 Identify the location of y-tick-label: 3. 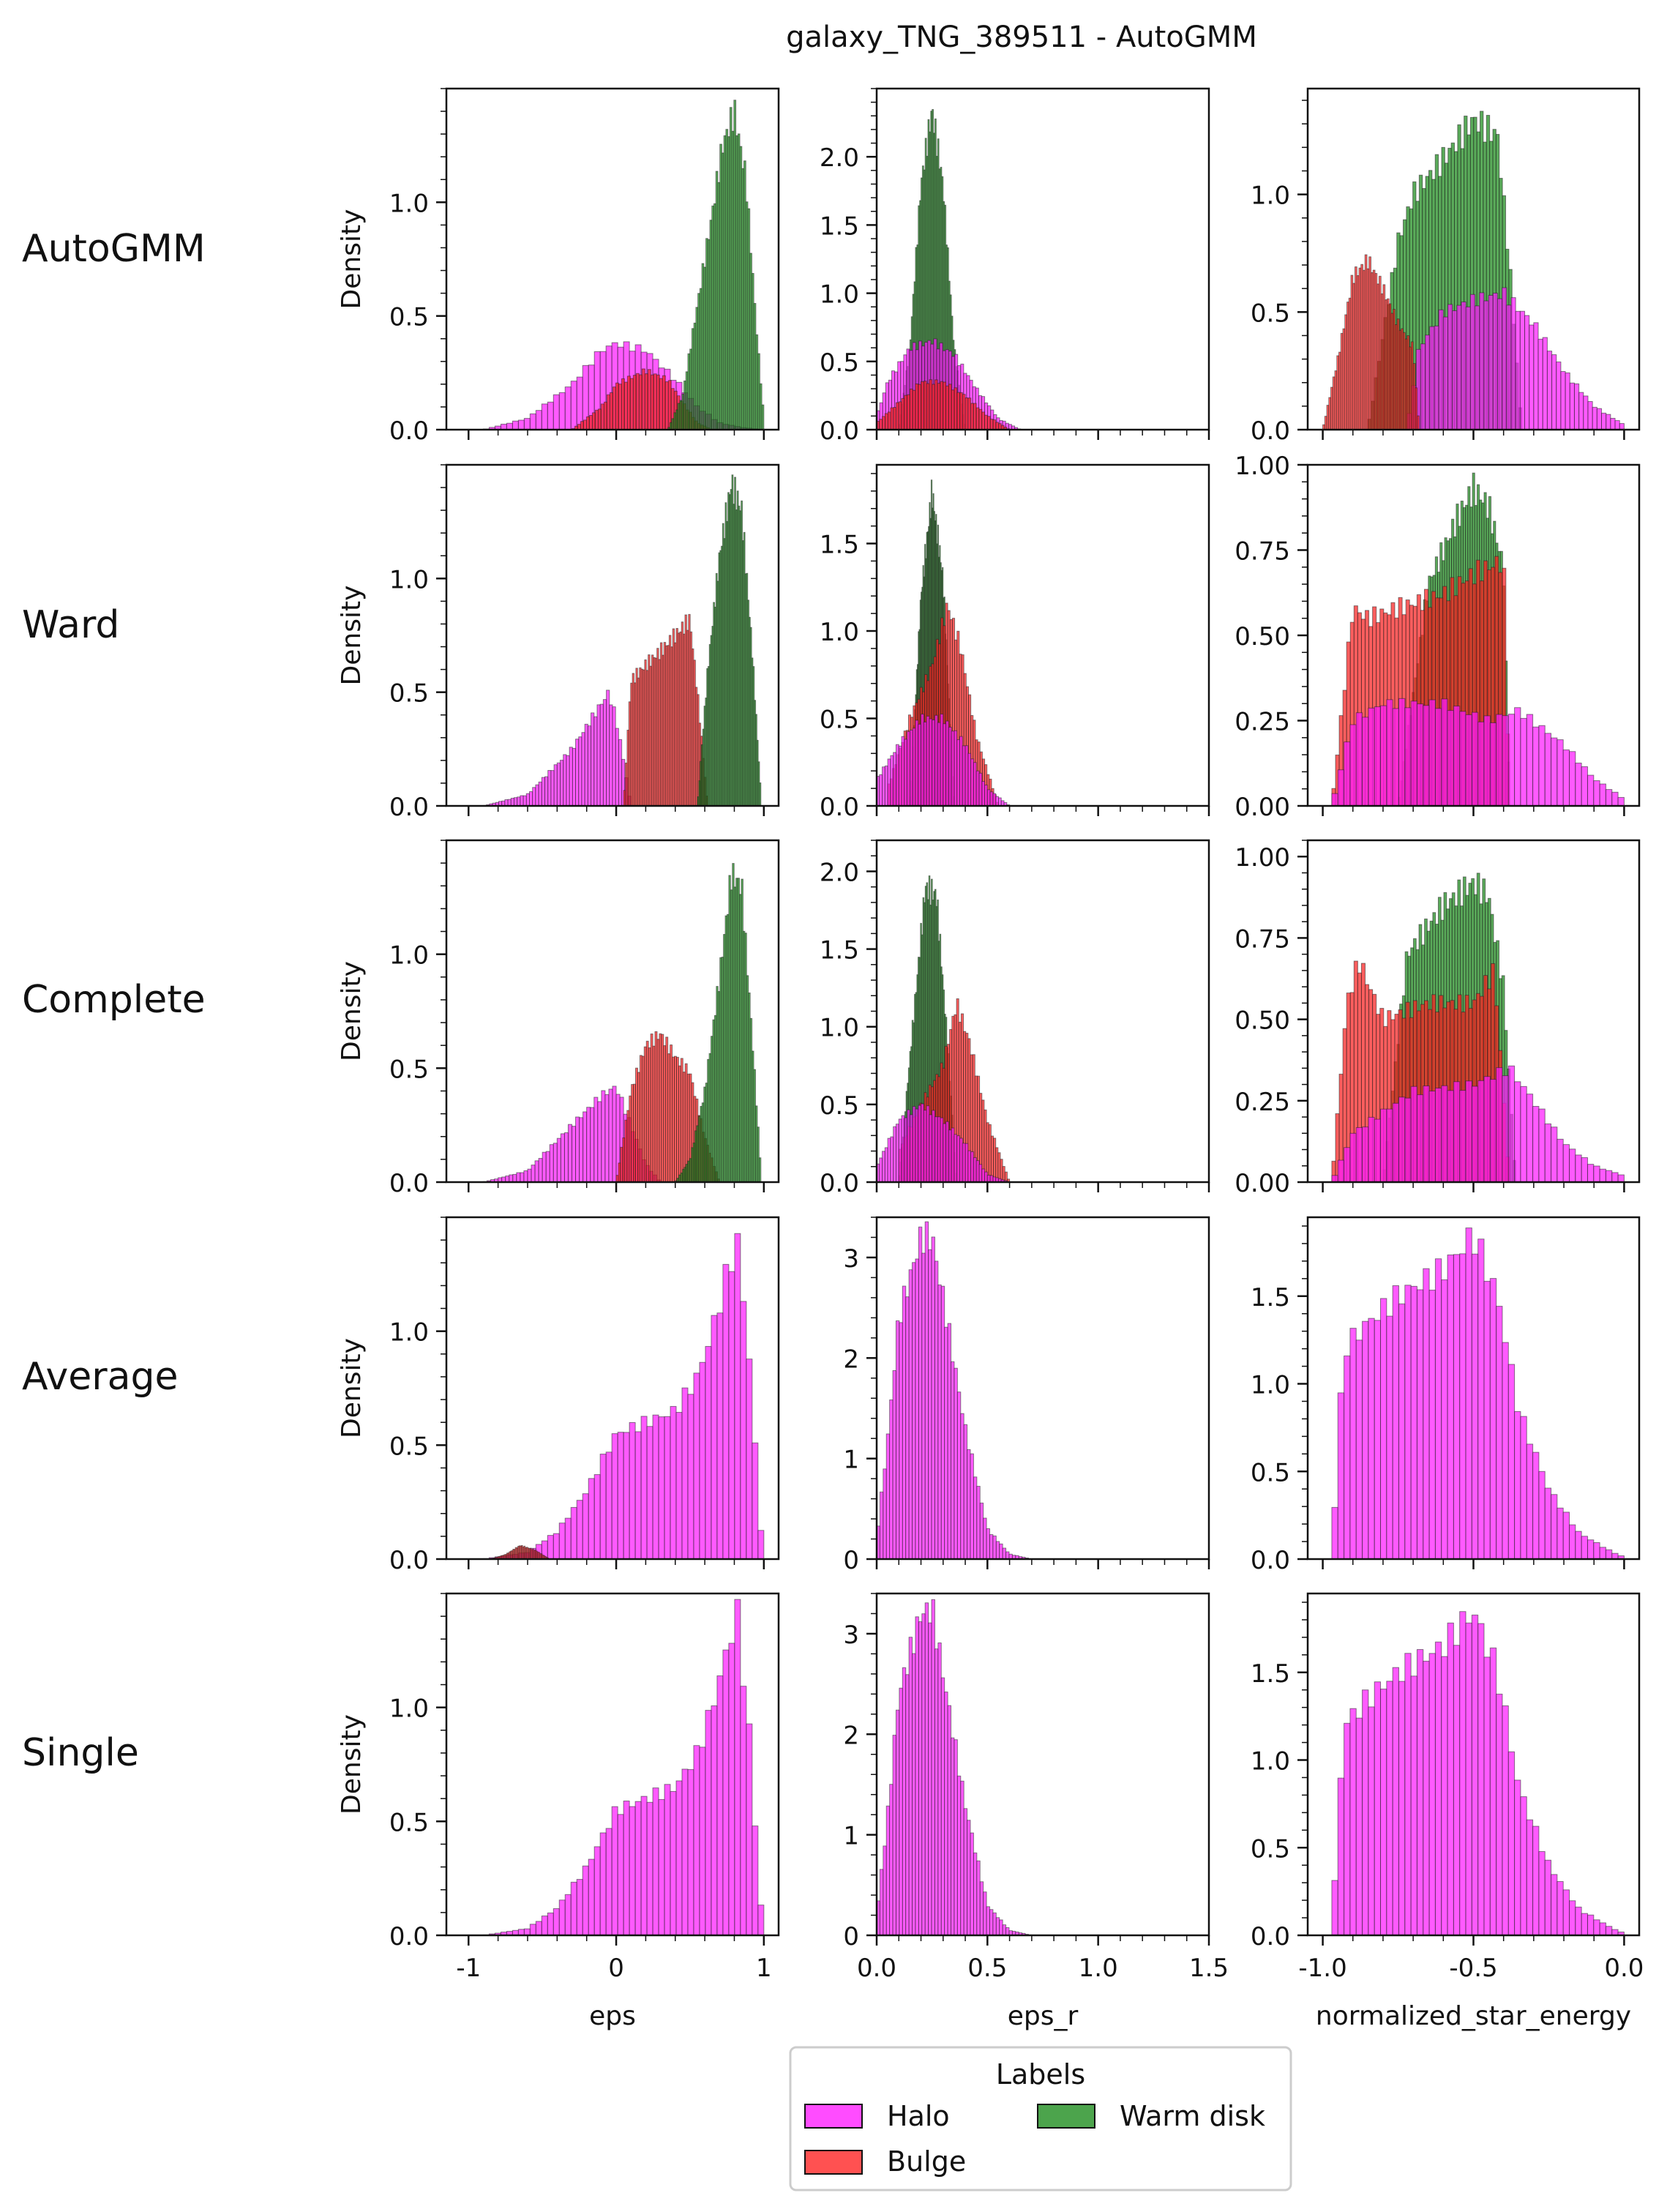
(851, 1259).